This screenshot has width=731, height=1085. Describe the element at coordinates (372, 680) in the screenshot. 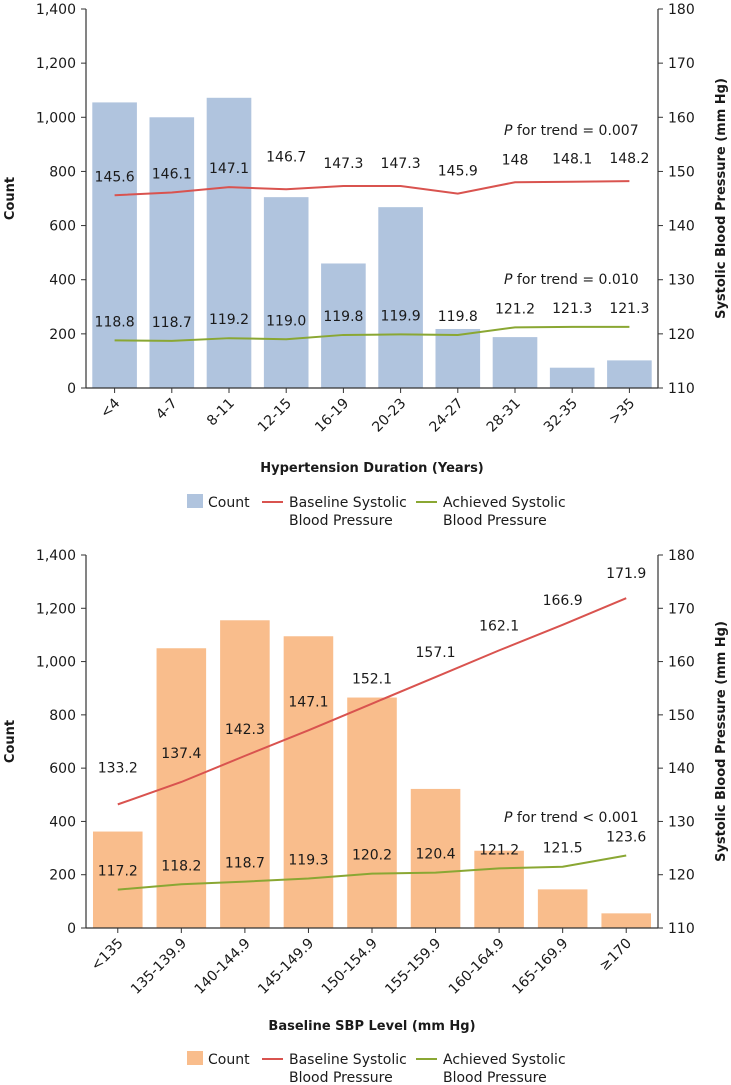

I see `baseline-data-label: 152.1` at that location.